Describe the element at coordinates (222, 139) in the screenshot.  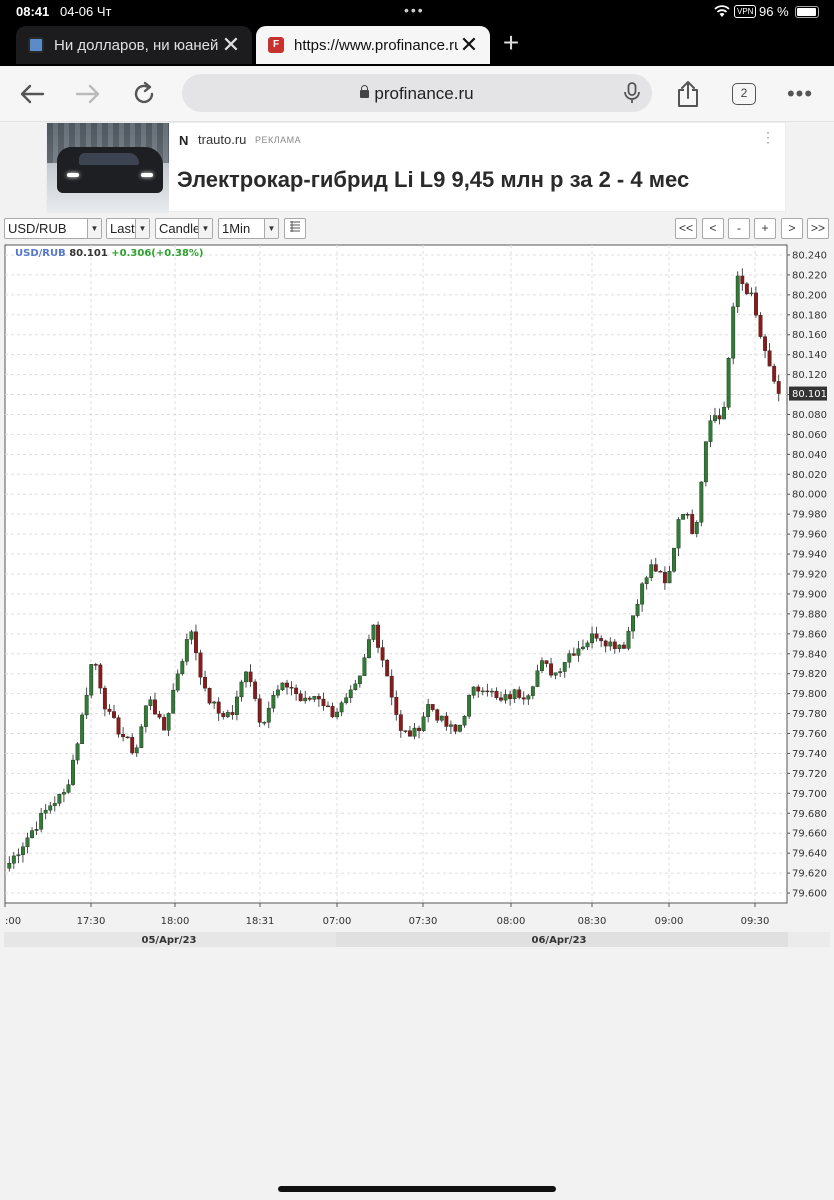
I see `ad-source: trauto.ru` at that location.